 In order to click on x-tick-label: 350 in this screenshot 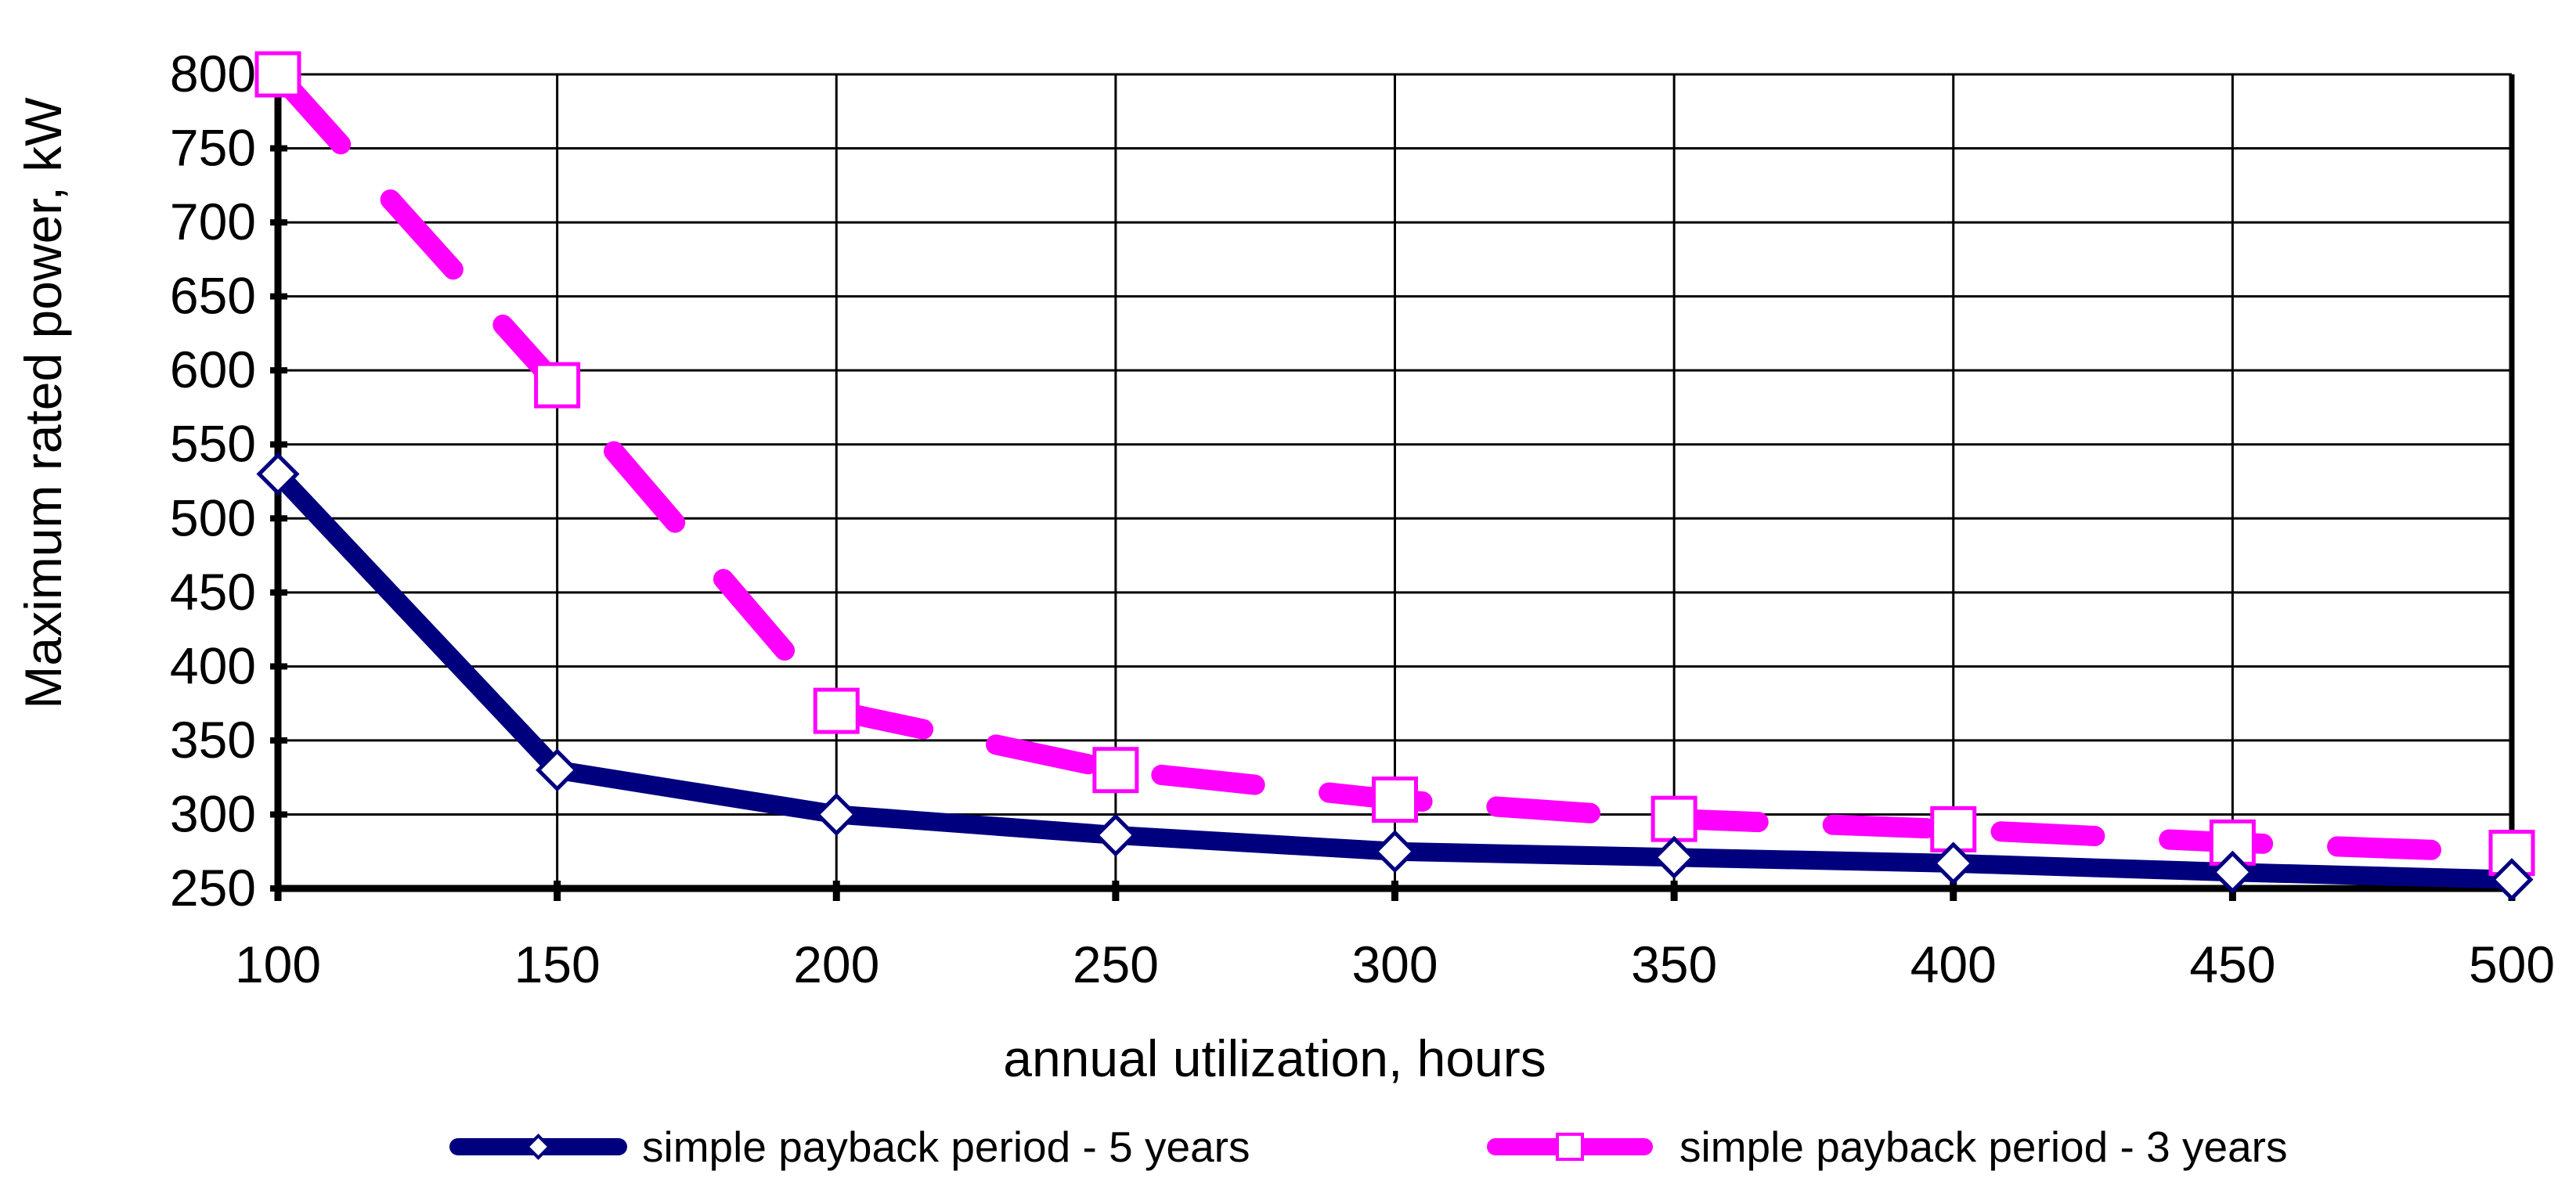, I will do `click(1674, 964)`.